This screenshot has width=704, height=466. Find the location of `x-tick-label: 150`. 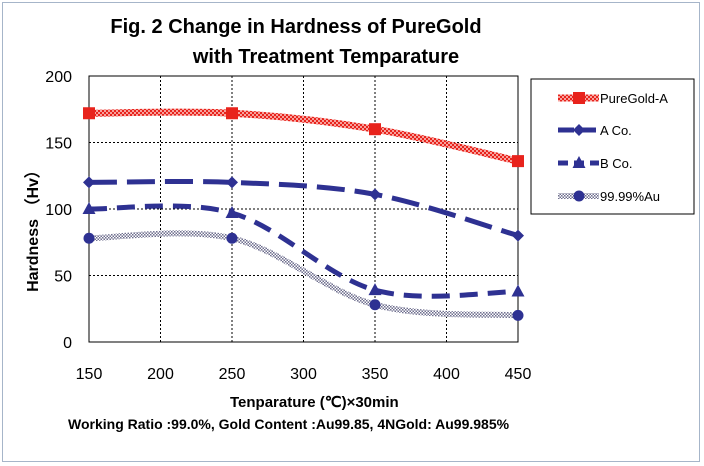

x-tick-label: 150 is located at coordinates (89, 374).